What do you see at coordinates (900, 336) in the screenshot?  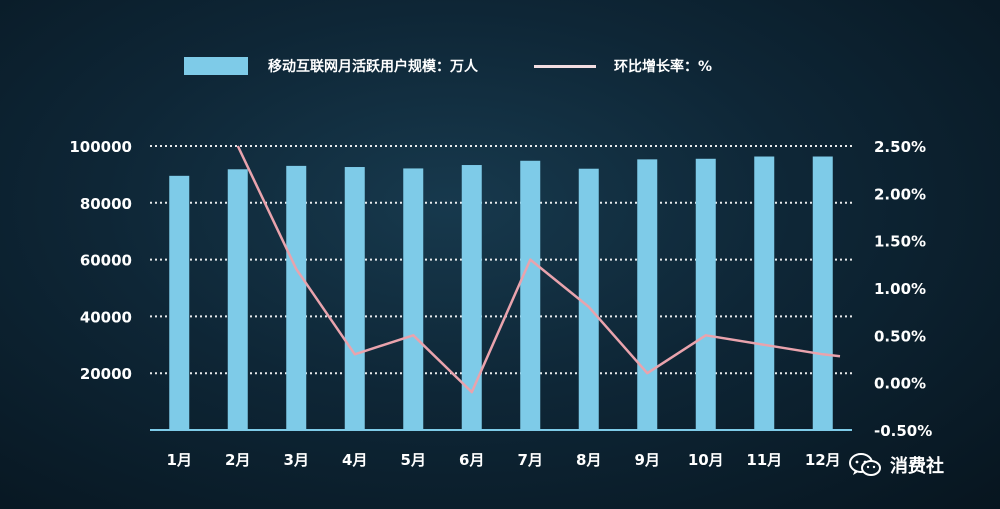 I see `y-right-tick-label: 0.50%` at bounding box center [900, 336].